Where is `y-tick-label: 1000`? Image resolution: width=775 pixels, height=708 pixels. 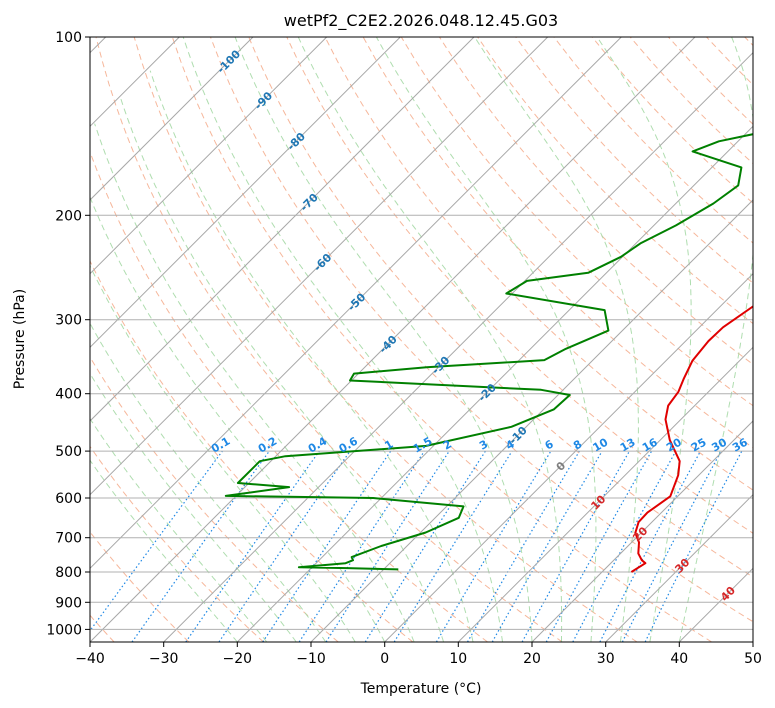 y-tick-label: 1000 is located at coordinates (64, 630).